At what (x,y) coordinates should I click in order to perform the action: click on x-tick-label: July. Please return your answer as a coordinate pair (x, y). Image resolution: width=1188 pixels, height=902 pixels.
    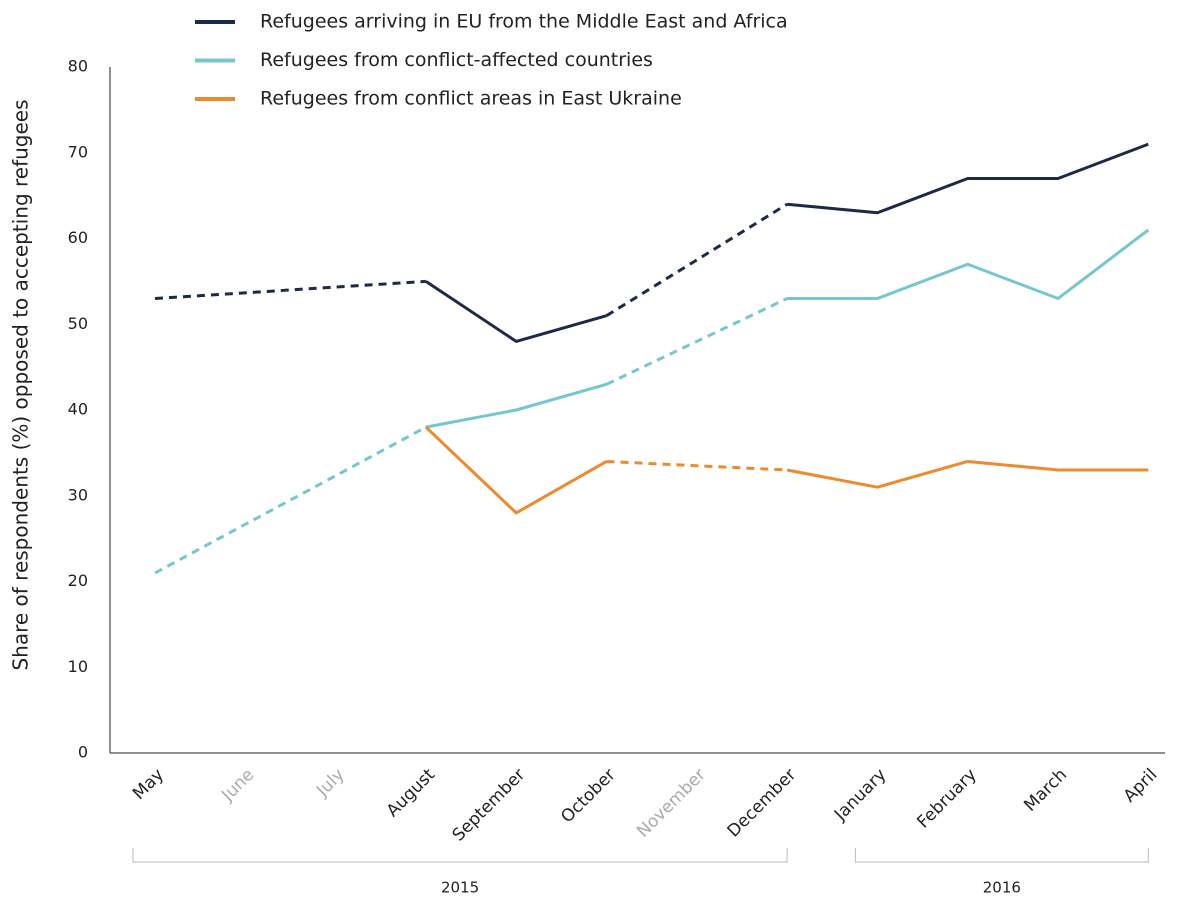
    Looking at the image, I should click on (330, 783).